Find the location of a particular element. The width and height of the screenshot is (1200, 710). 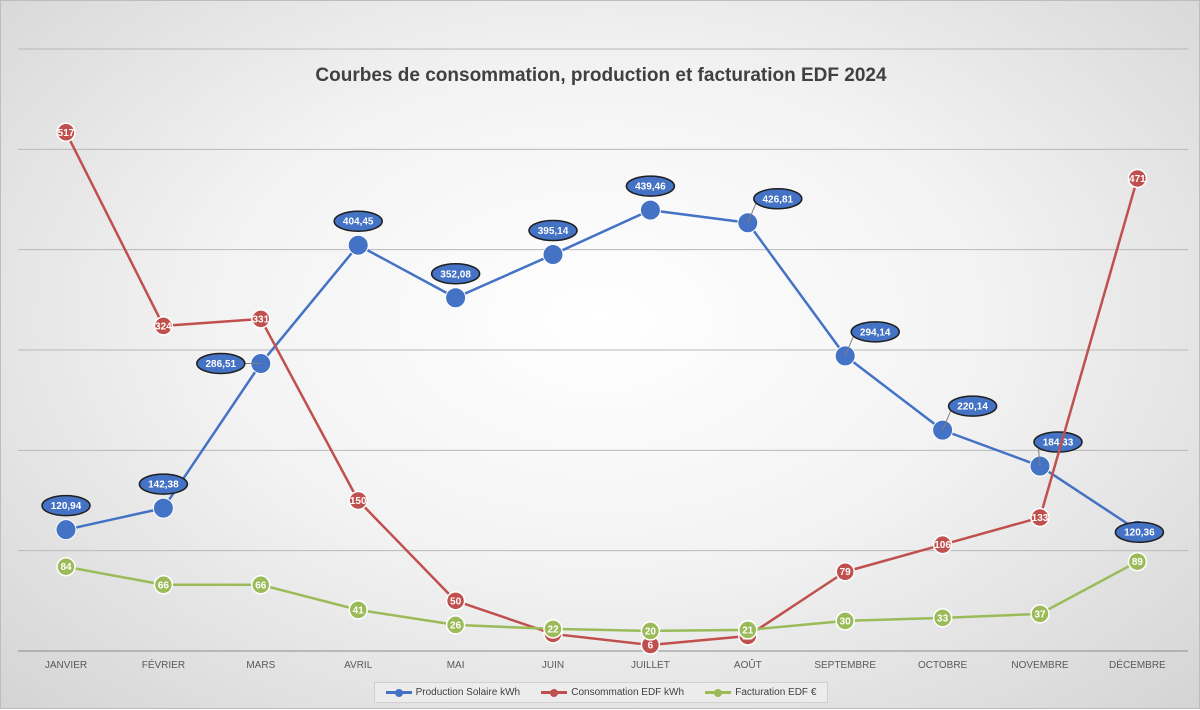

data-label: 20 is located at coordinates (651, 631).